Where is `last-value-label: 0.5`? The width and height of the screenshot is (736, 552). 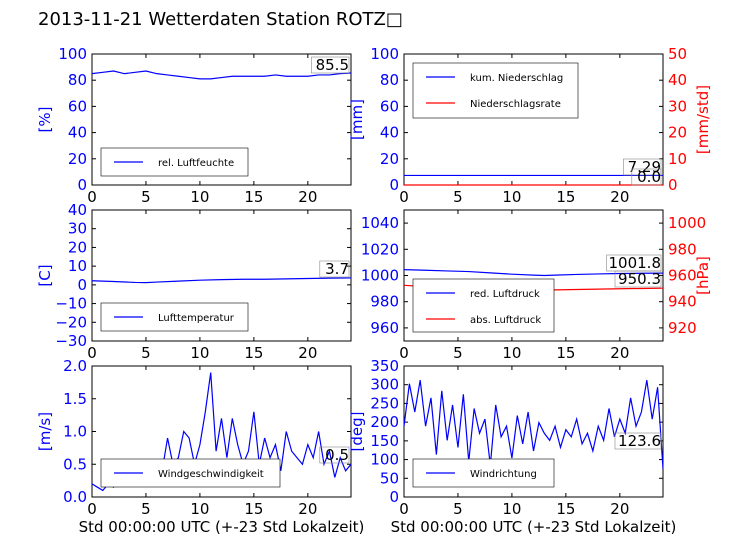
last-value-label: 0.5 is located at coordinates (337, 455).